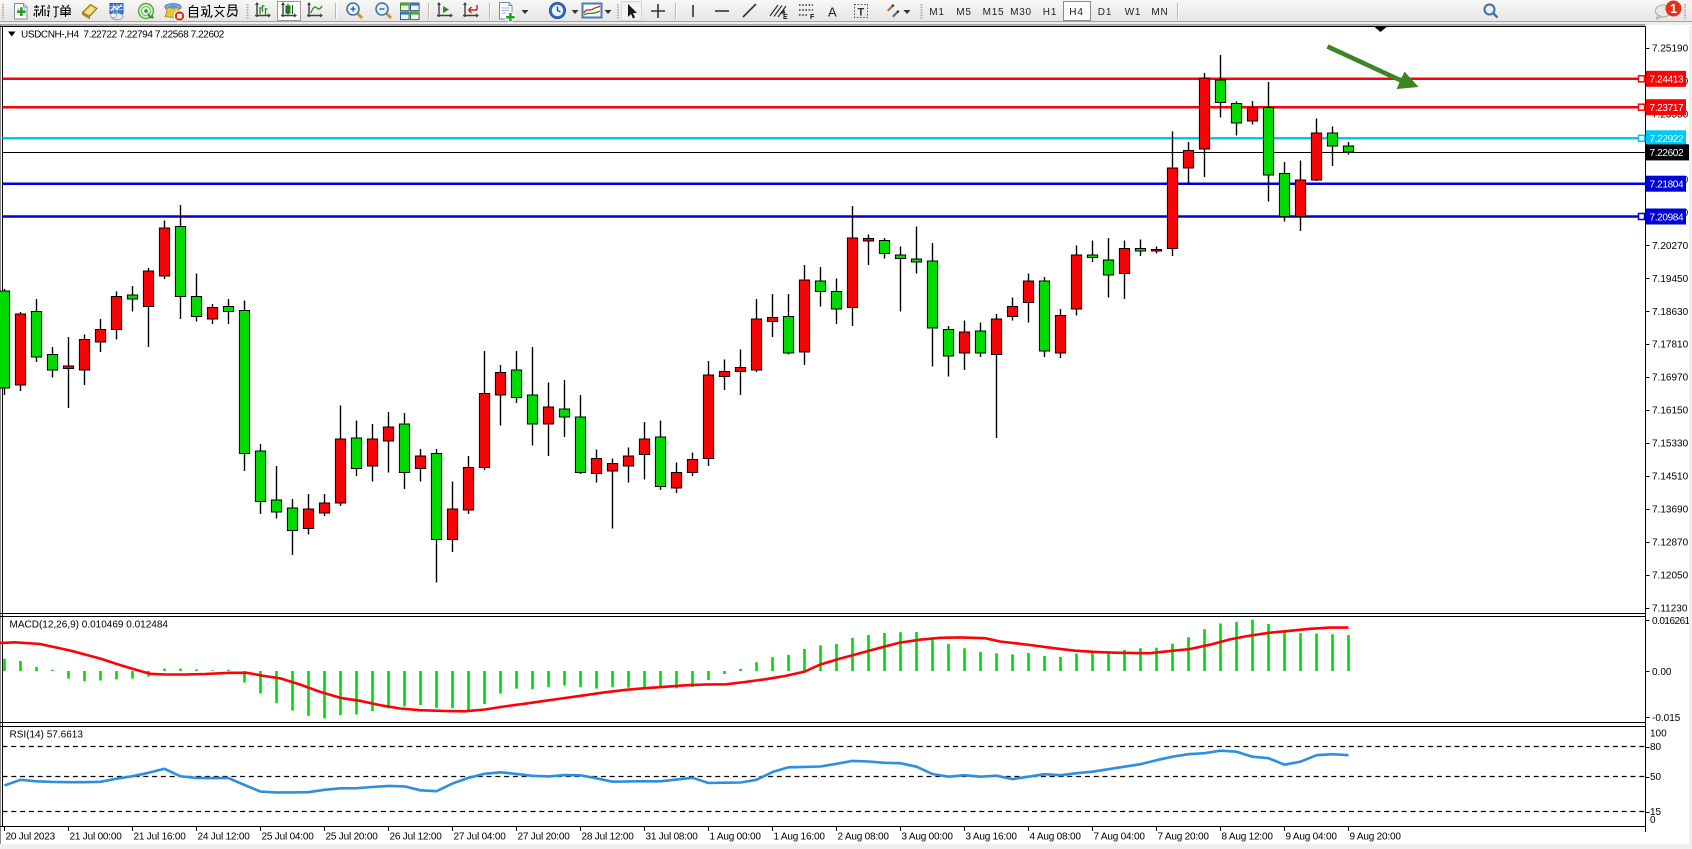 Image resolution: width=1692 pixels, height=849 pixels. What do you see at coordinates (1105, 12) in the screenshot?
I see `svg-text: D1` at bounding box center [1105, 12].